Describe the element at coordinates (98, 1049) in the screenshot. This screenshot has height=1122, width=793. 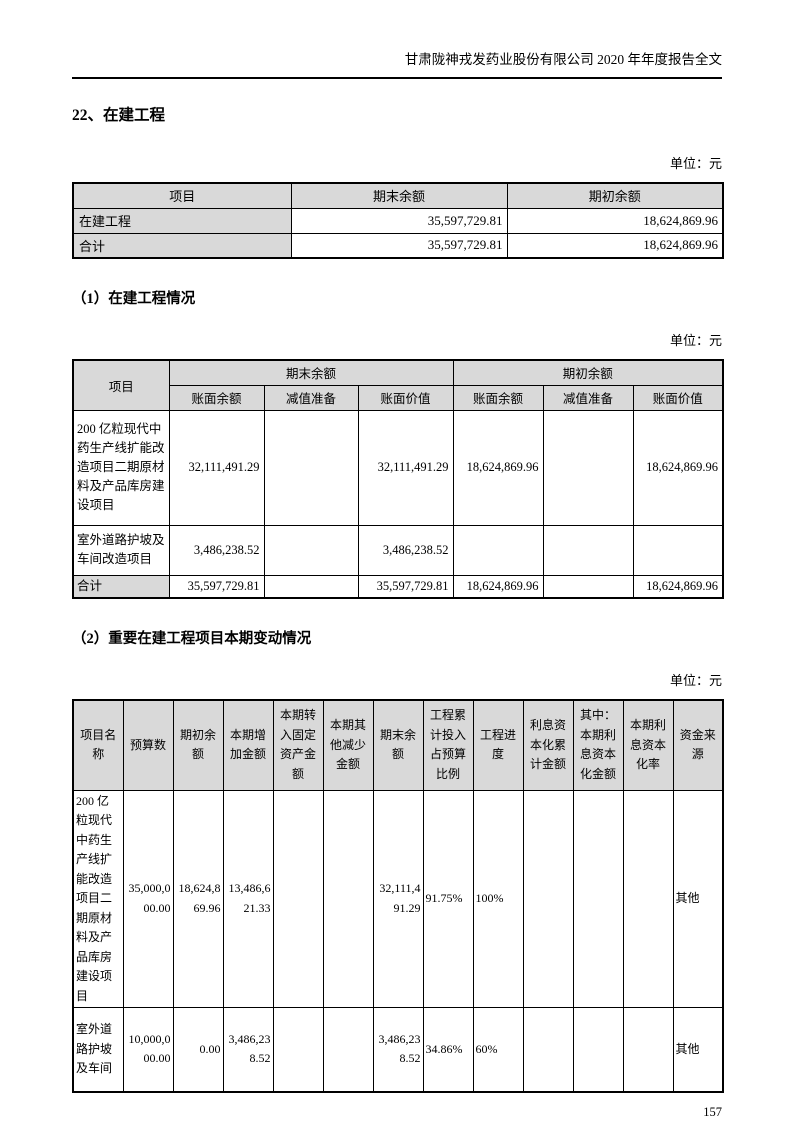
I see `project-name: 室外道路护坡及车间` at that location.